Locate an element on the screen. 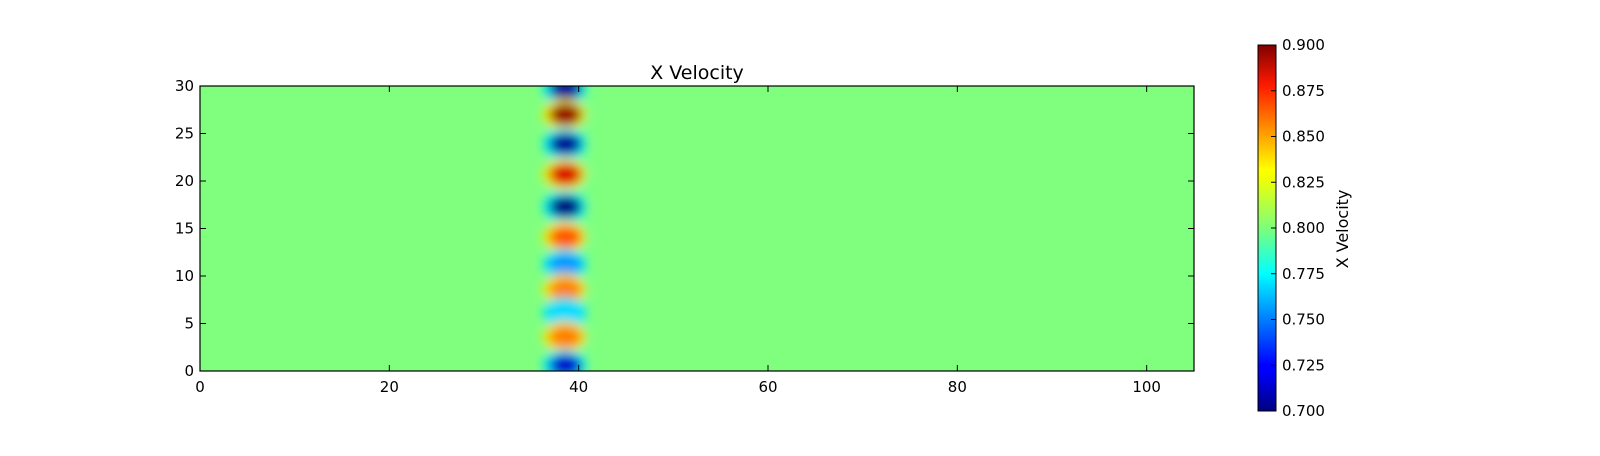  colorbar-tick-label: 0.850 is located at coordinates (1303, 137).